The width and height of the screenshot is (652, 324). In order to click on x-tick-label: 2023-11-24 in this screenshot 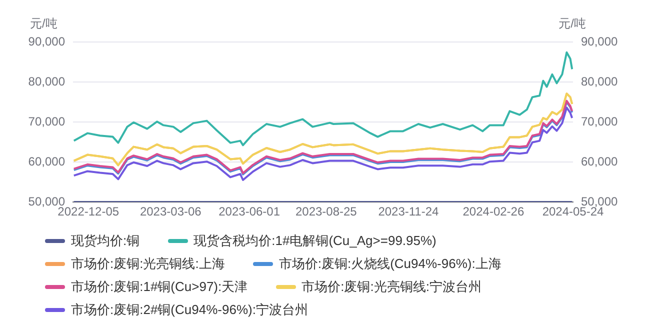, I will do `click(409, 211)`.